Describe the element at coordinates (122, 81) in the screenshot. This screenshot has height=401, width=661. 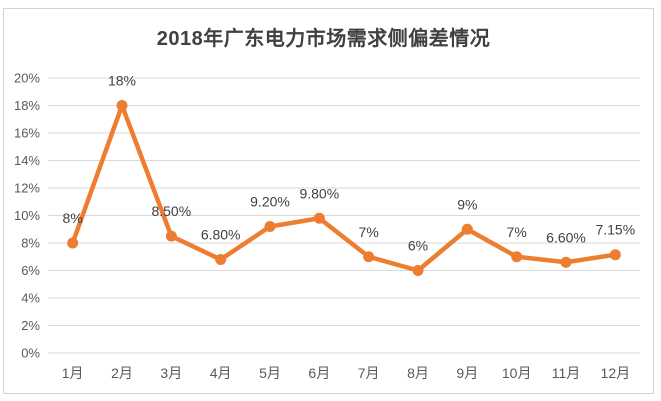
I see `data-point-label: 18%` at that location.